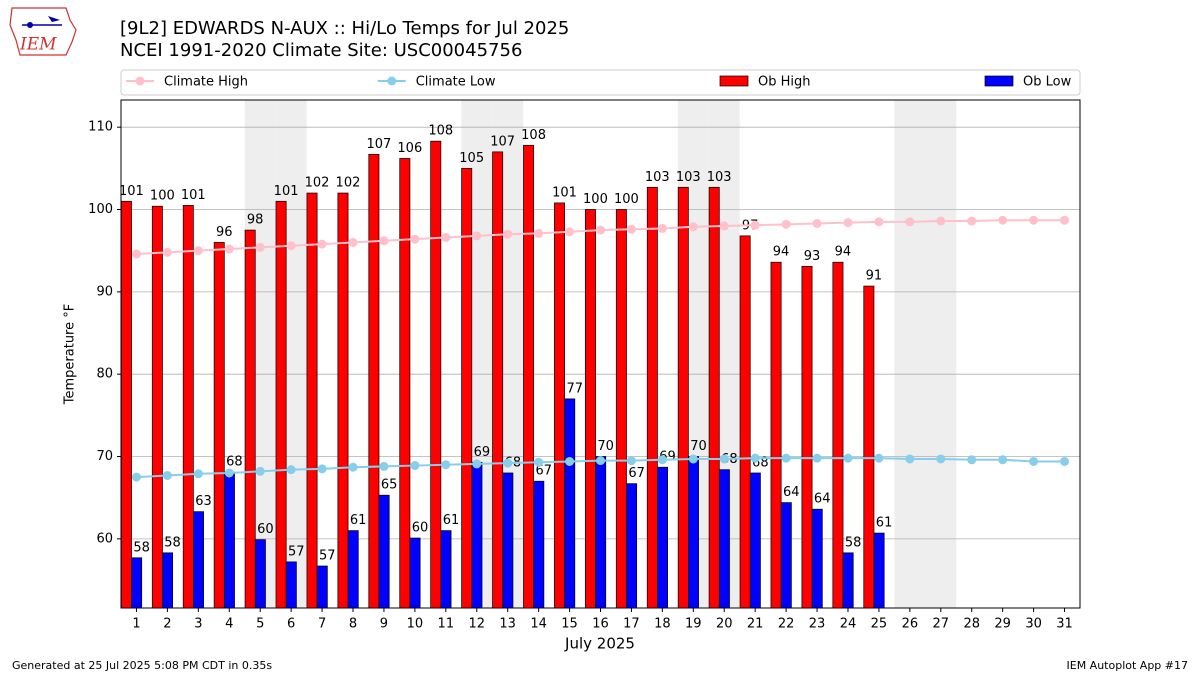 The width and height of the screenshot is (1200, 675). Describe the element at coordinates (172, 542) in the screenshot. I see `bar-value-label: 58` at that location.